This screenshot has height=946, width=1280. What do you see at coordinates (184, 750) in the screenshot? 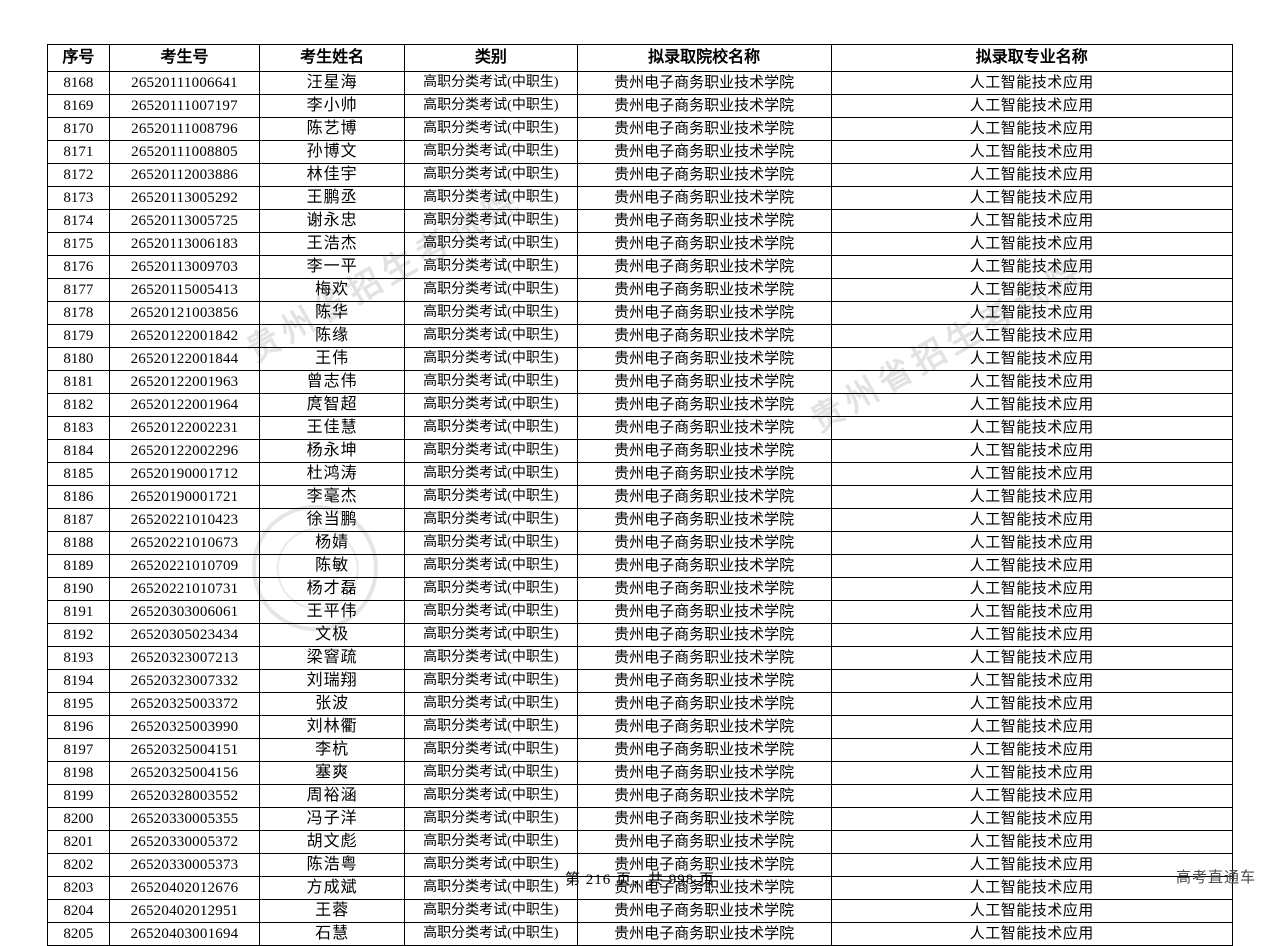
I see `cell-exam-id: 26520325004151` at bounding box center [184, 750].